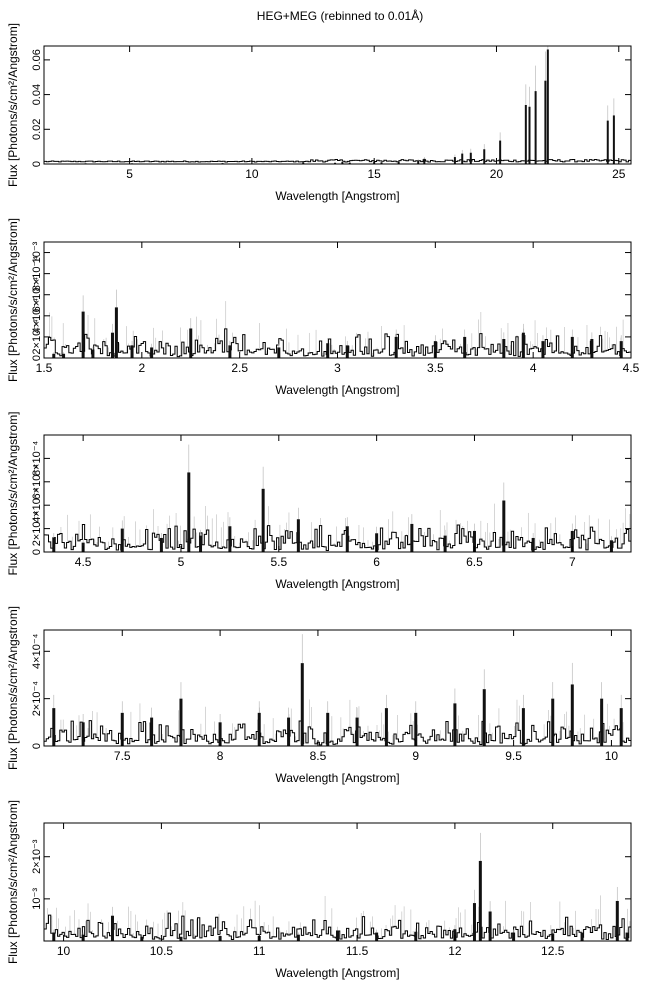  Describe the element at coordinates (375, 174) in the screenshot. I see `x-tick-label: 15` at that location.